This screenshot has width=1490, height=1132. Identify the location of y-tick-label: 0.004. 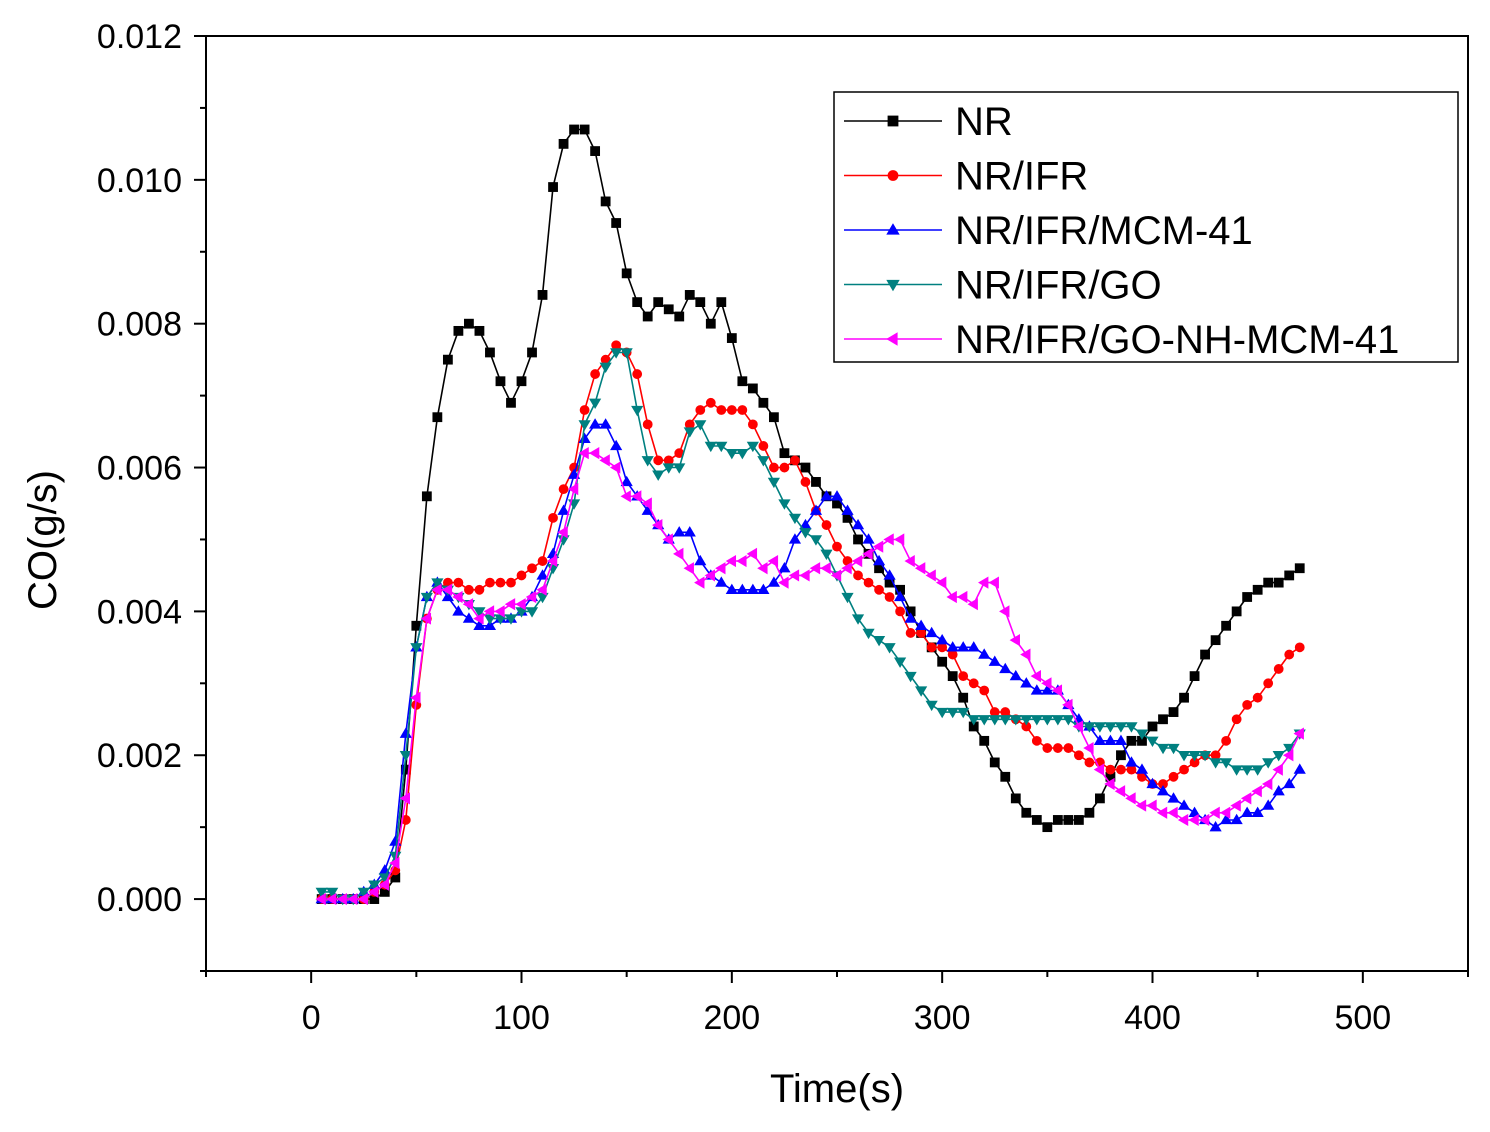
(139, 612).